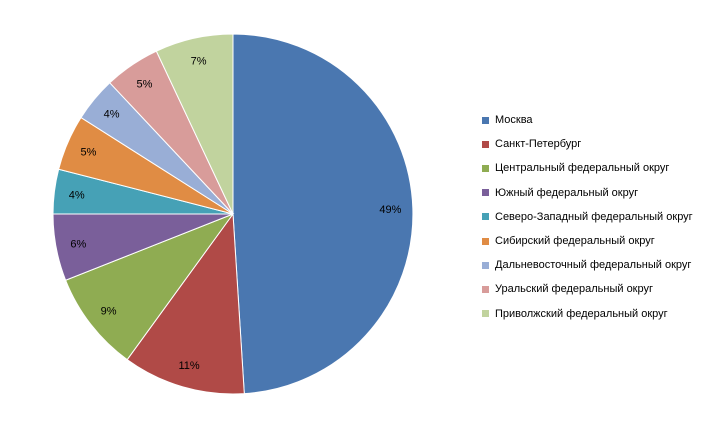  What do you see at coordinates (199, 61) in the screenshot?
I see `slice-data-label: 7%` at bounding box center [199, 61].